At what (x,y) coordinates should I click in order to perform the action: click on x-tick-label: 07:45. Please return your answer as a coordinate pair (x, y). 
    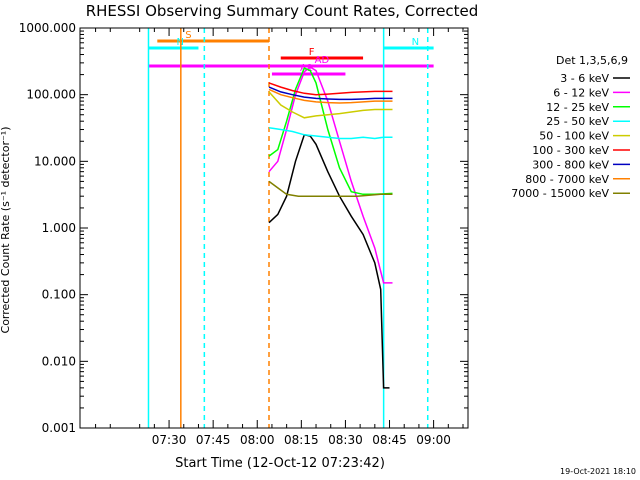
    Looking at the image, I should click on (213, 440).